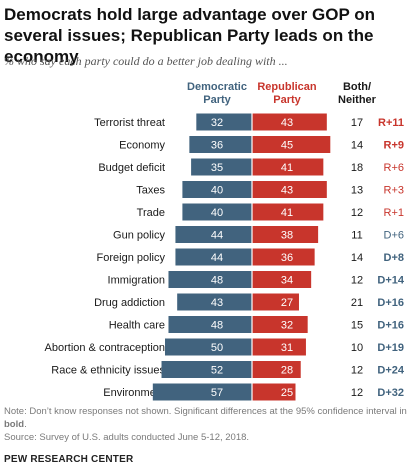  I want to click on bar-label-republican: 32, so click(287, 326).